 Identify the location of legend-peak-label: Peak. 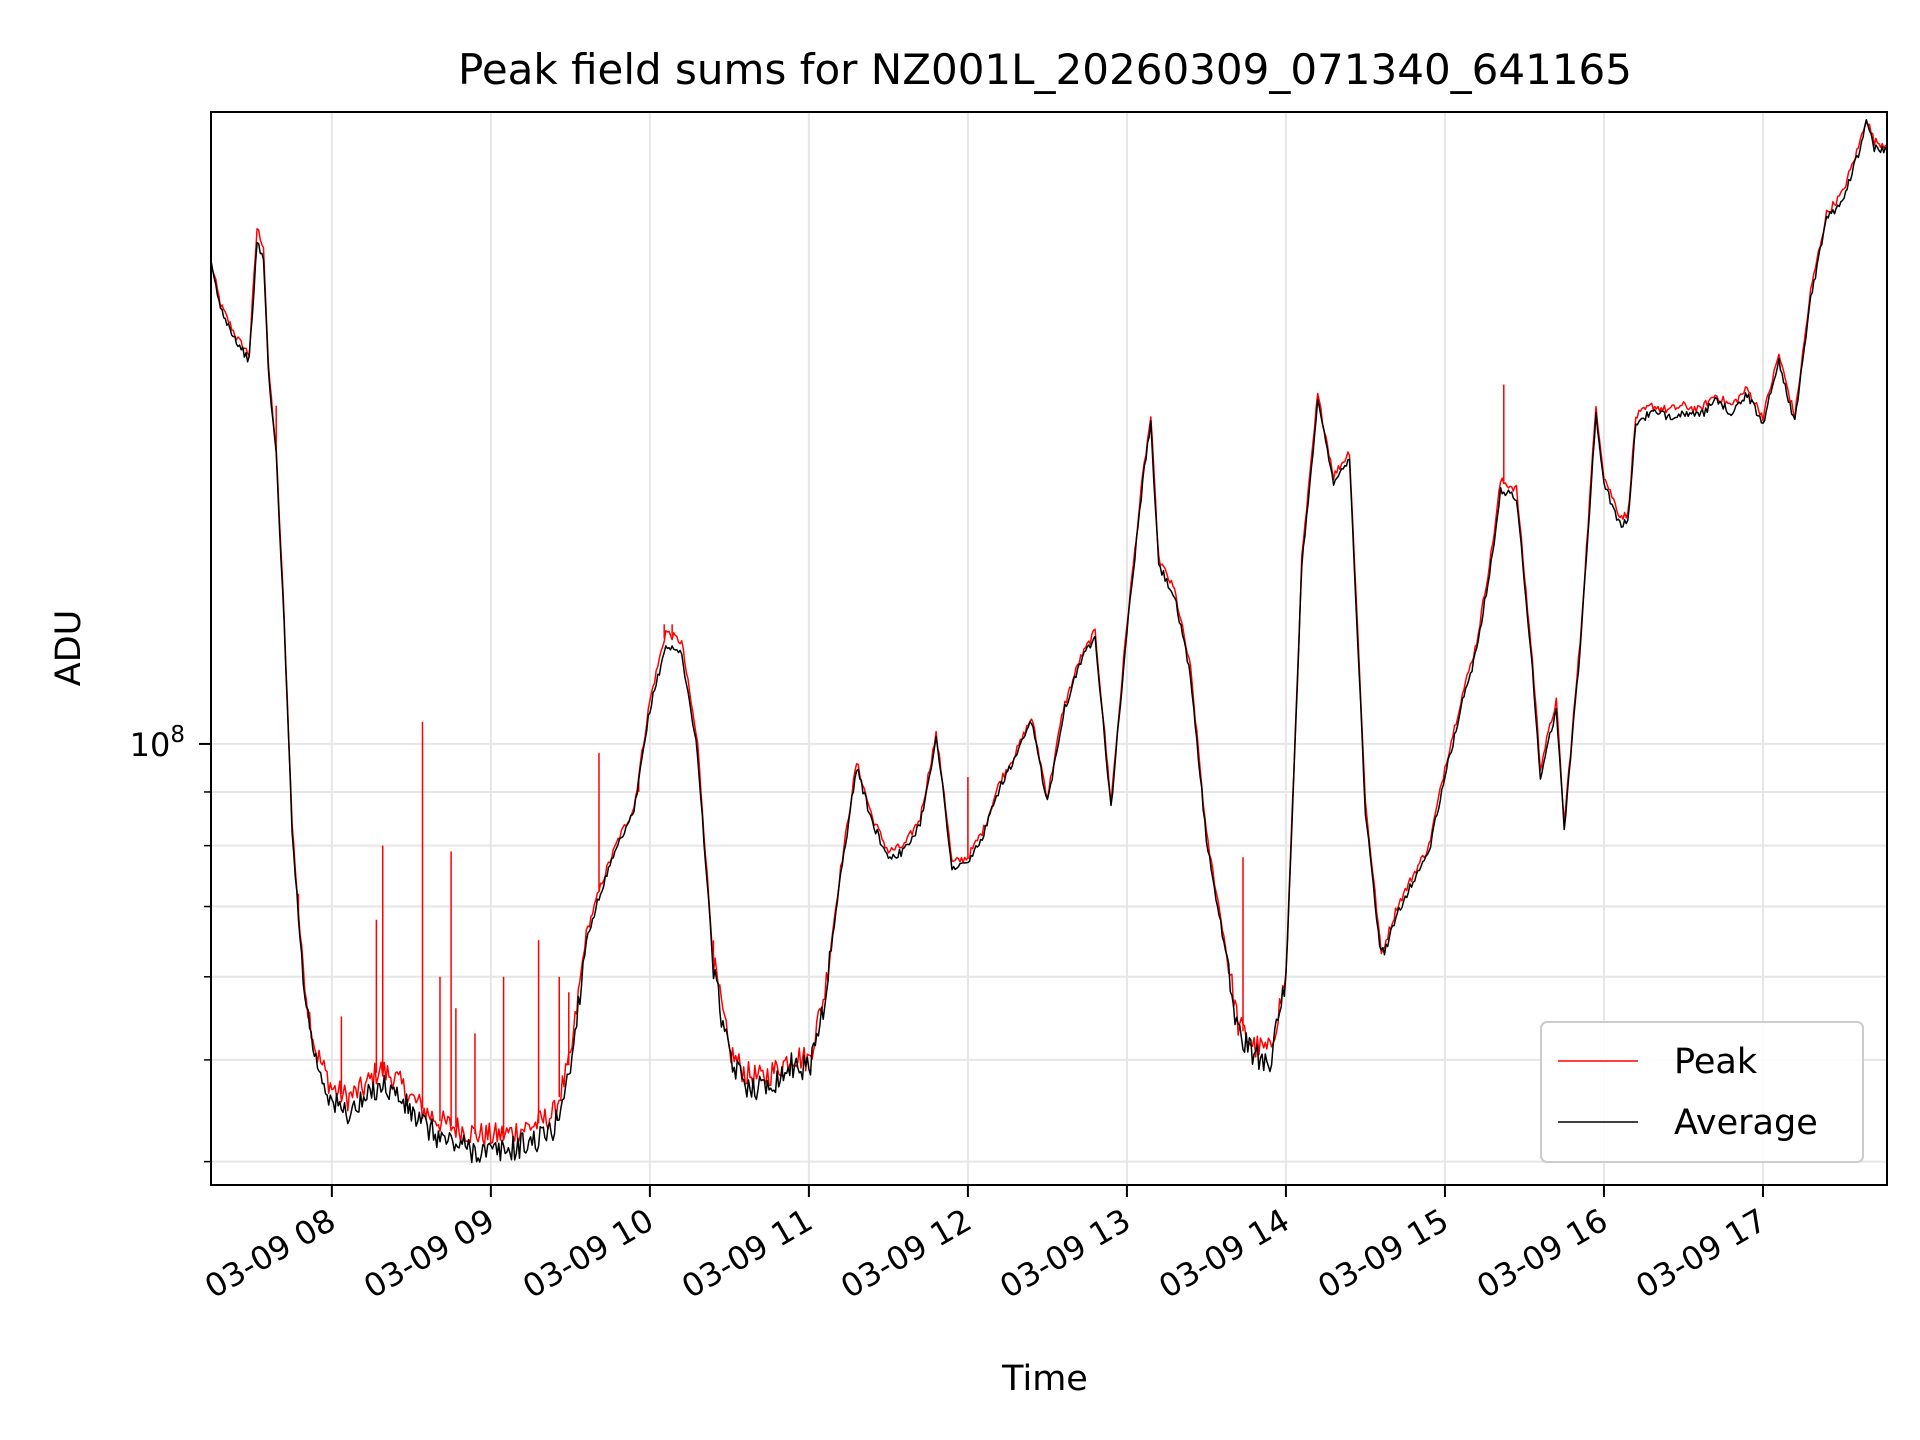
(1716, 1062).